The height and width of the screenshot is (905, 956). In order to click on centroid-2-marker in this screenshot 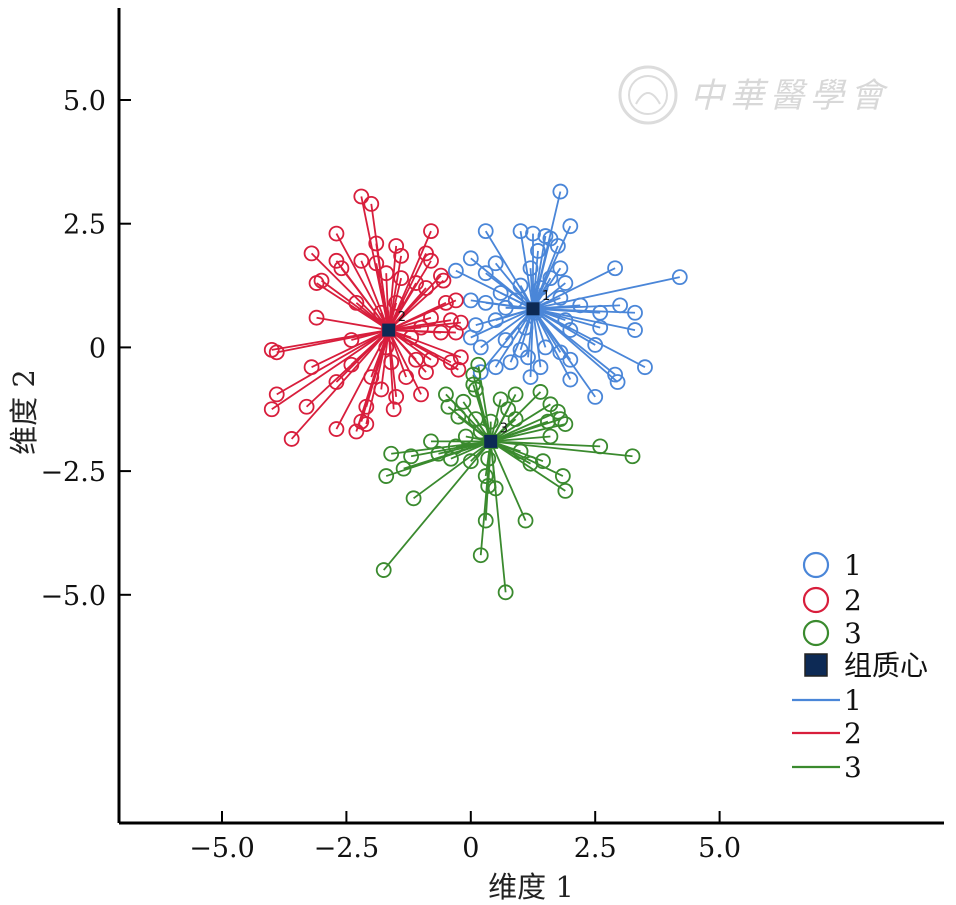, I will do `click(389, 330)`.